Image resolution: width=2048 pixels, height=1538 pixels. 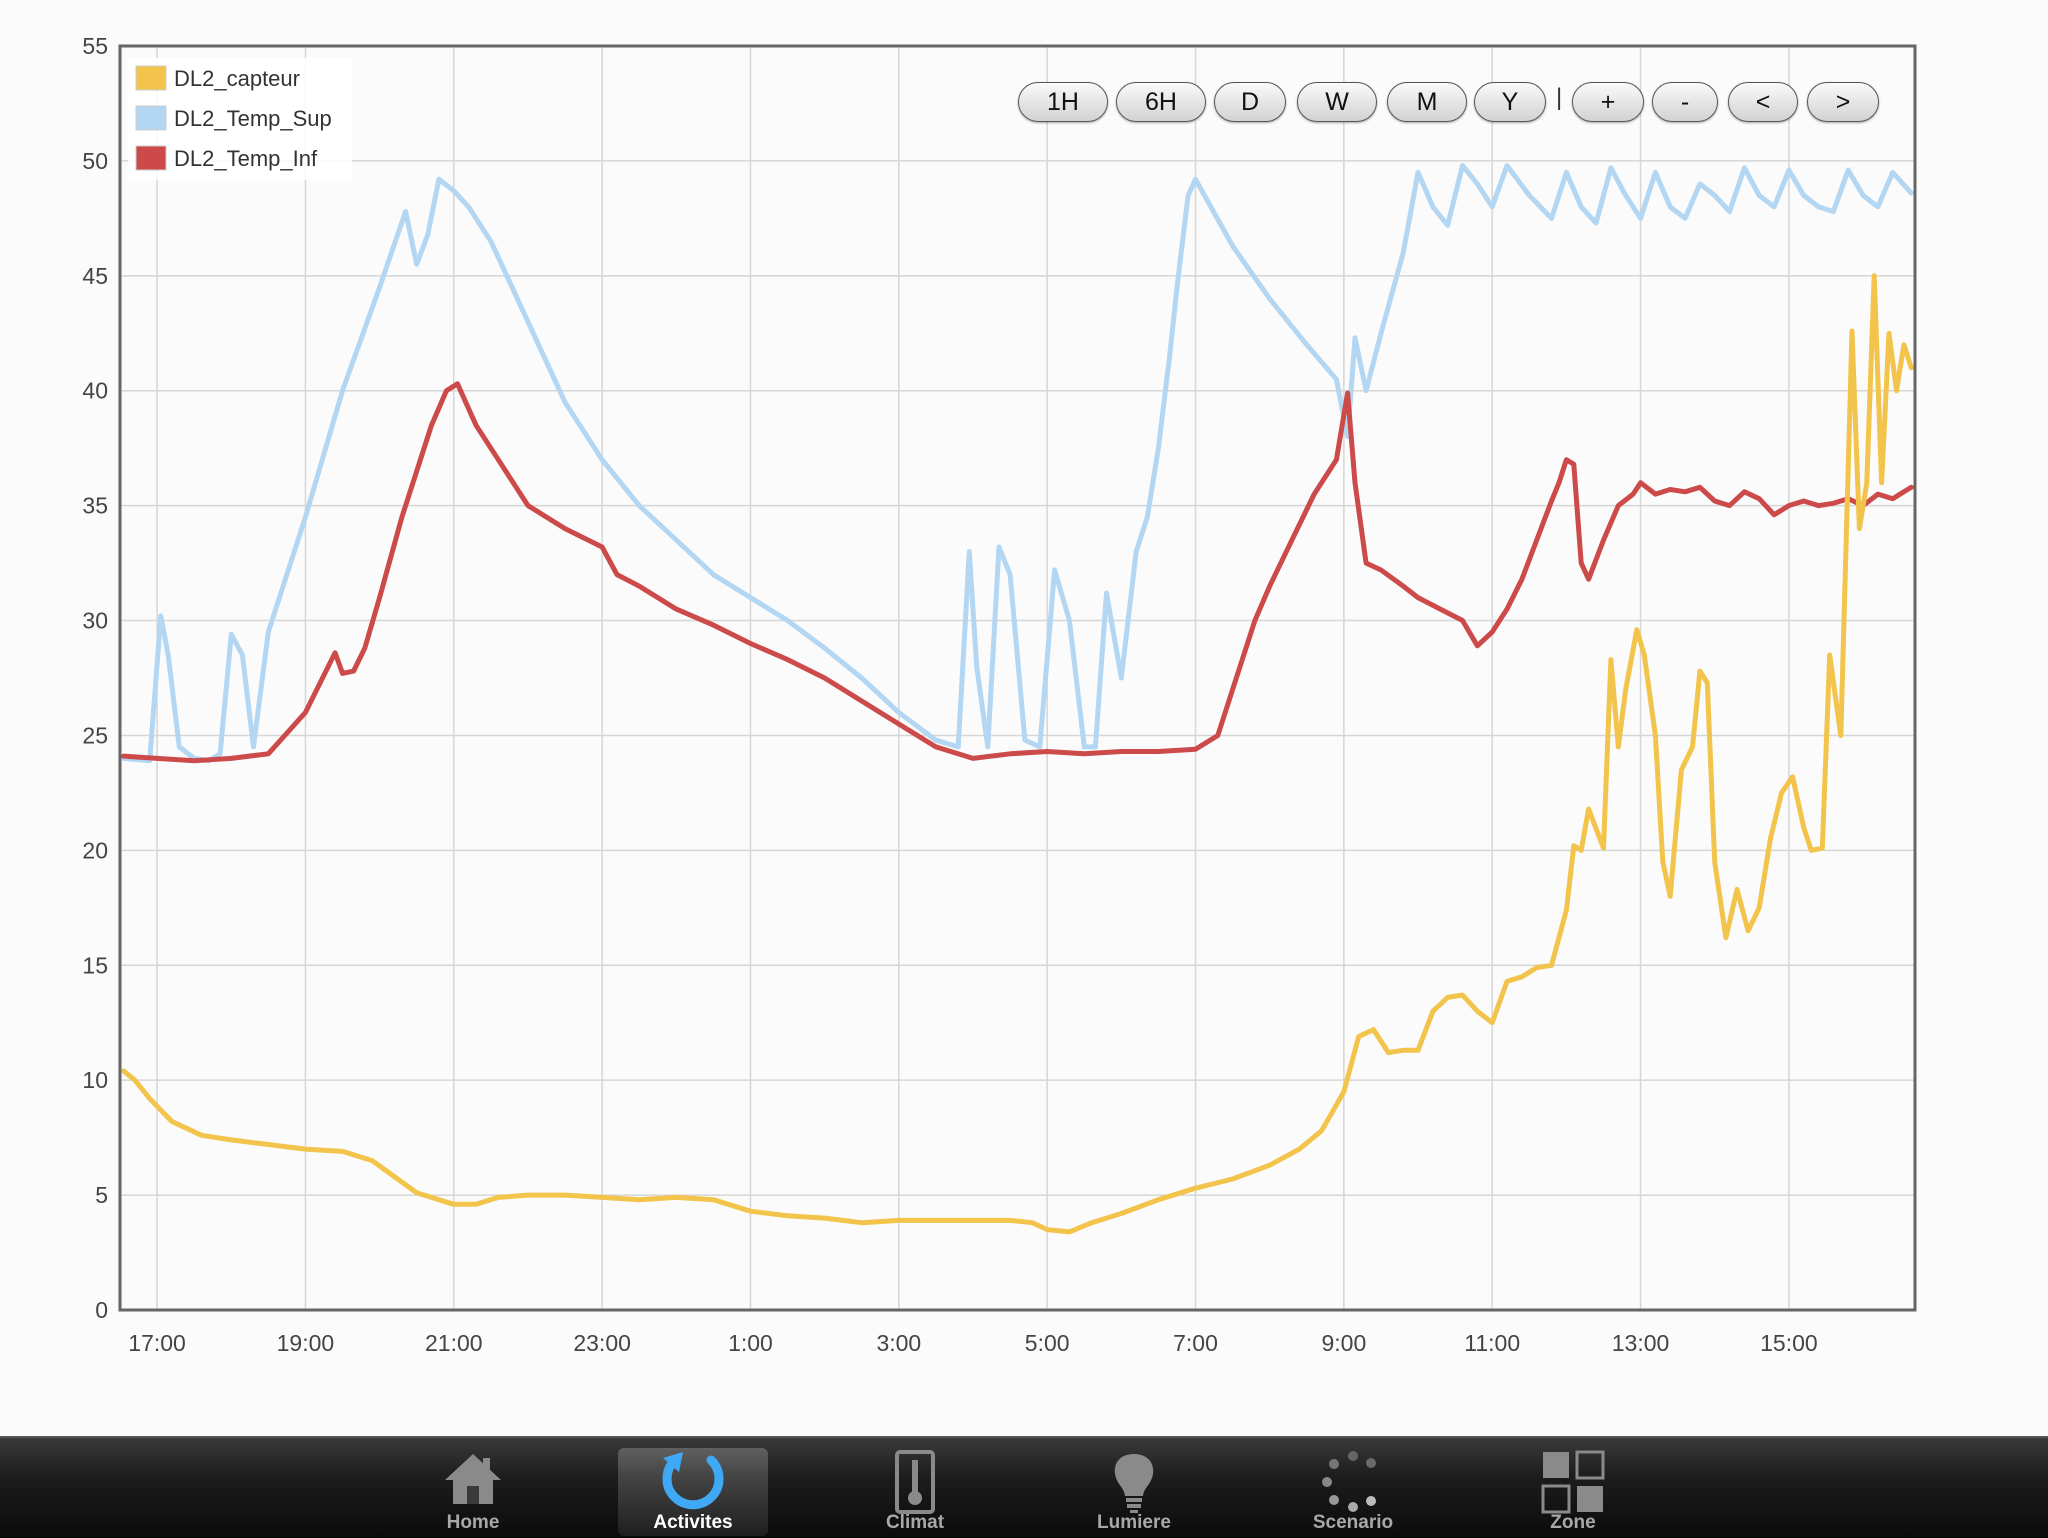 I want to click on y-tick-label: 35, so click(x=95, y=506).